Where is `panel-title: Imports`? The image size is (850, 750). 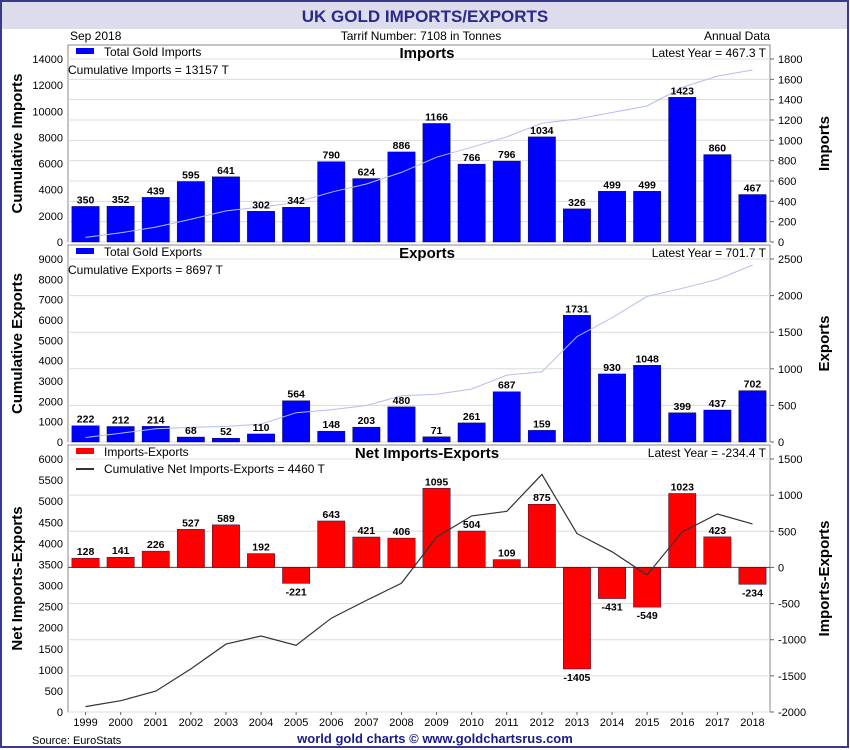 panel-title: Imports is located at coordinates (426, 53).